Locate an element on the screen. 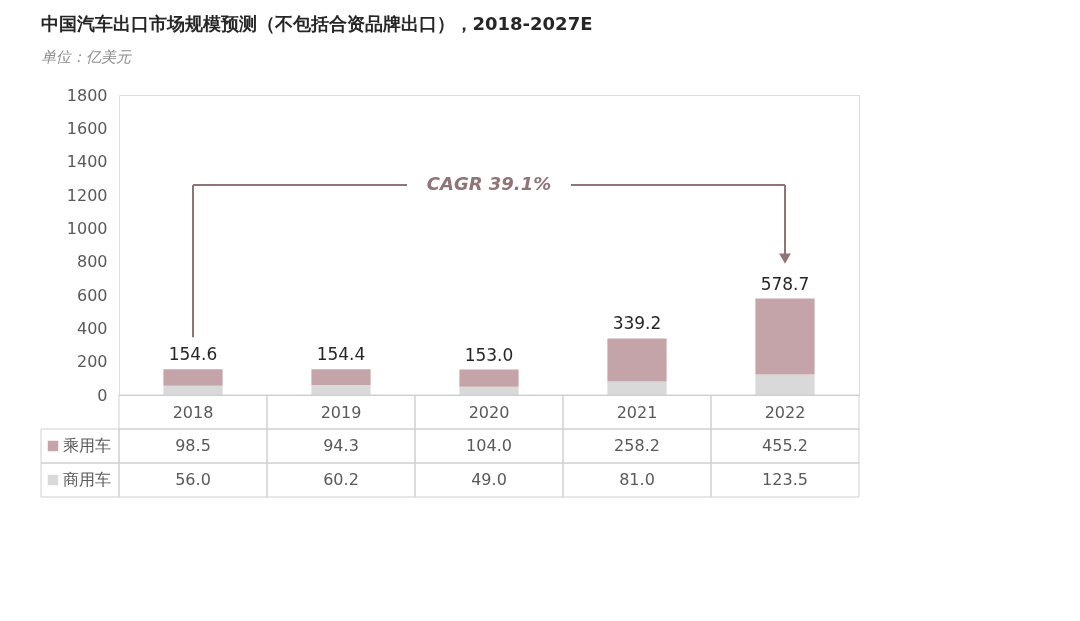 The height and width of the screenshot is (621, 1080). y-tick-label: 1000 is located at coordinates (87, 228).